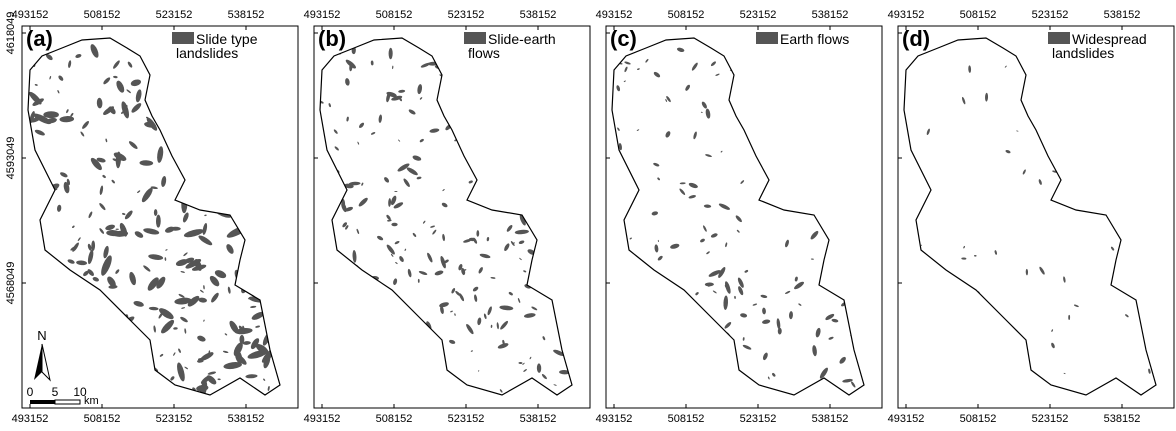 This screenshot has width=1176, height=431. Describe the element at coordinates (11, 158) in the screenshot. I see `y-tick-label: 4593049` at that location.